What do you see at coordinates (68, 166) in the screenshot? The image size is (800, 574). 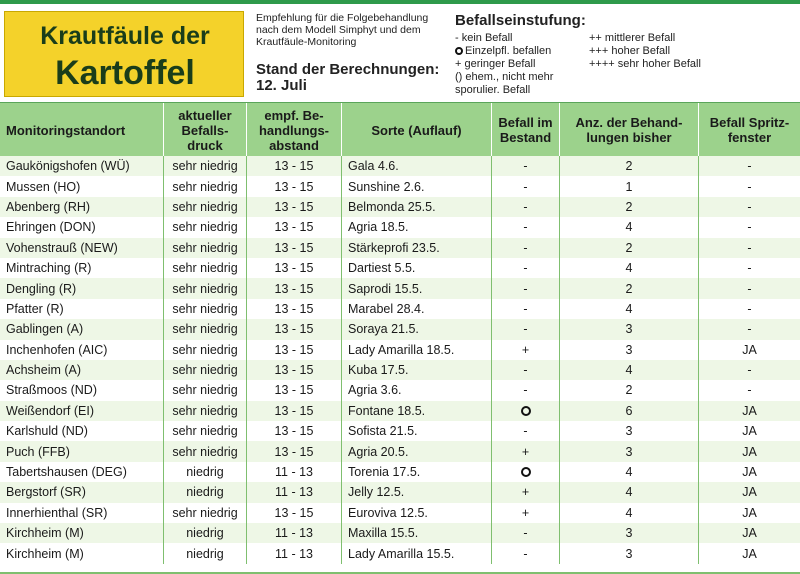 I see `cell-location: Gaukönigshofen (WÜ)` at bounding box center [68, 166].